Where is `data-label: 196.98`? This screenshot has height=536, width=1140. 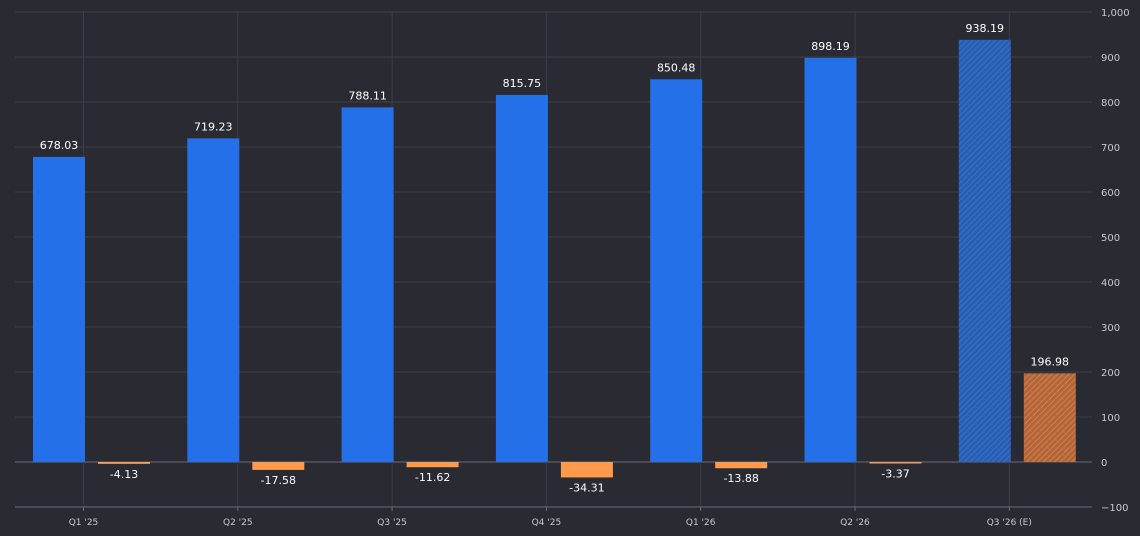 data-label: 196.98 is located at coordinates (1050, 361).